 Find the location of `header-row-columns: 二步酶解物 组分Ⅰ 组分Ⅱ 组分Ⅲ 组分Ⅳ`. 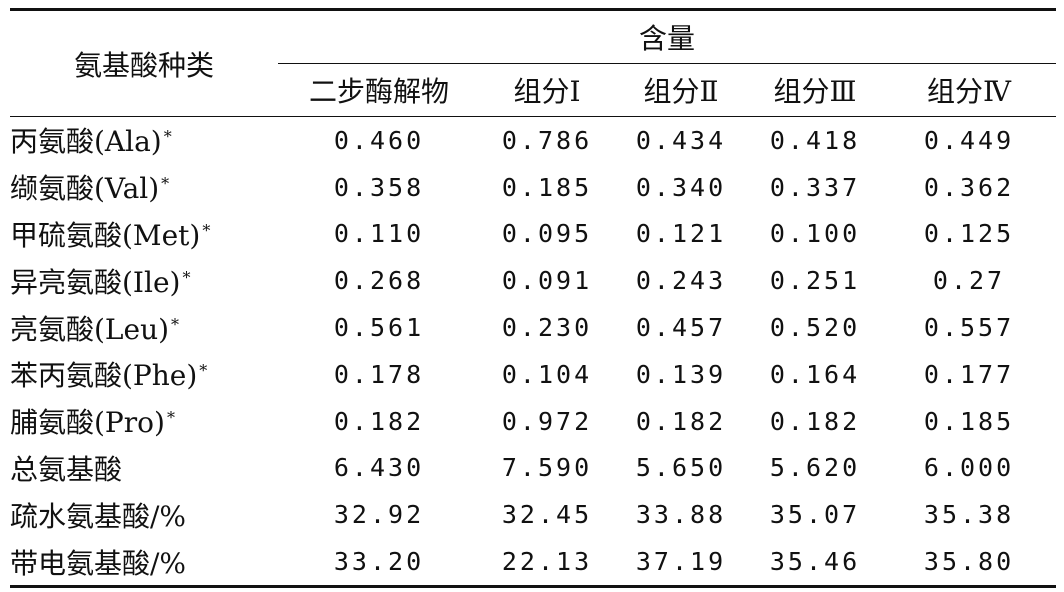

header-row-columns: 二步酶解物 组分Ⅰ 组分Ⅱ 组分Ⅲ 组分Ⅳ is located at coordinates (533, 90).